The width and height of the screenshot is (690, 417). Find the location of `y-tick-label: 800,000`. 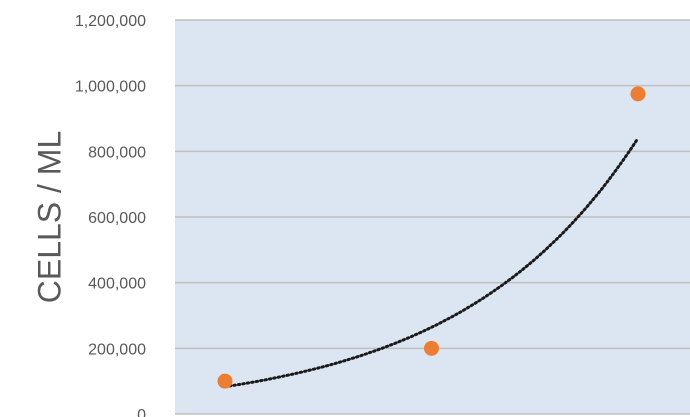

y-tick-label: 800,000 is located at coordinates (117, 152).